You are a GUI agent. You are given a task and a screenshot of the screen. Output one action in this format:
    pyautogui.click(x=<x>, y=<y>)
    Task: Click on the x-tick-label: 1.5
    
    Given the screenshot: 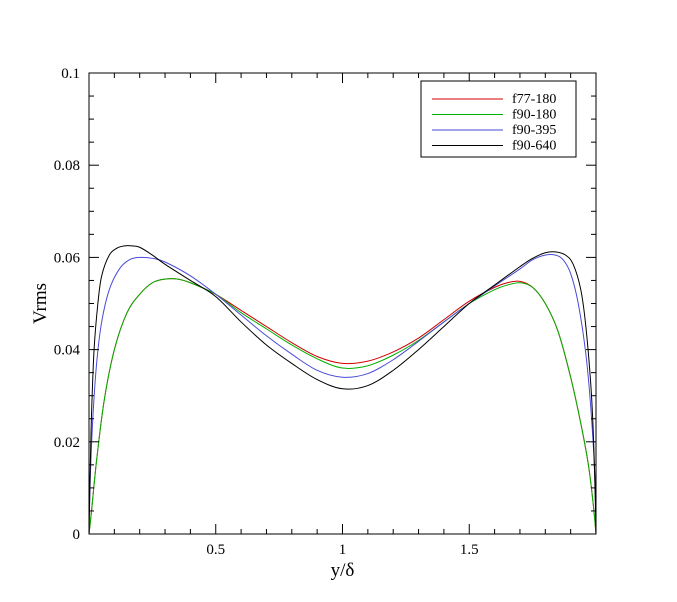 What is the action you would take?
    pyautogui.click(x=469, y=550)
    